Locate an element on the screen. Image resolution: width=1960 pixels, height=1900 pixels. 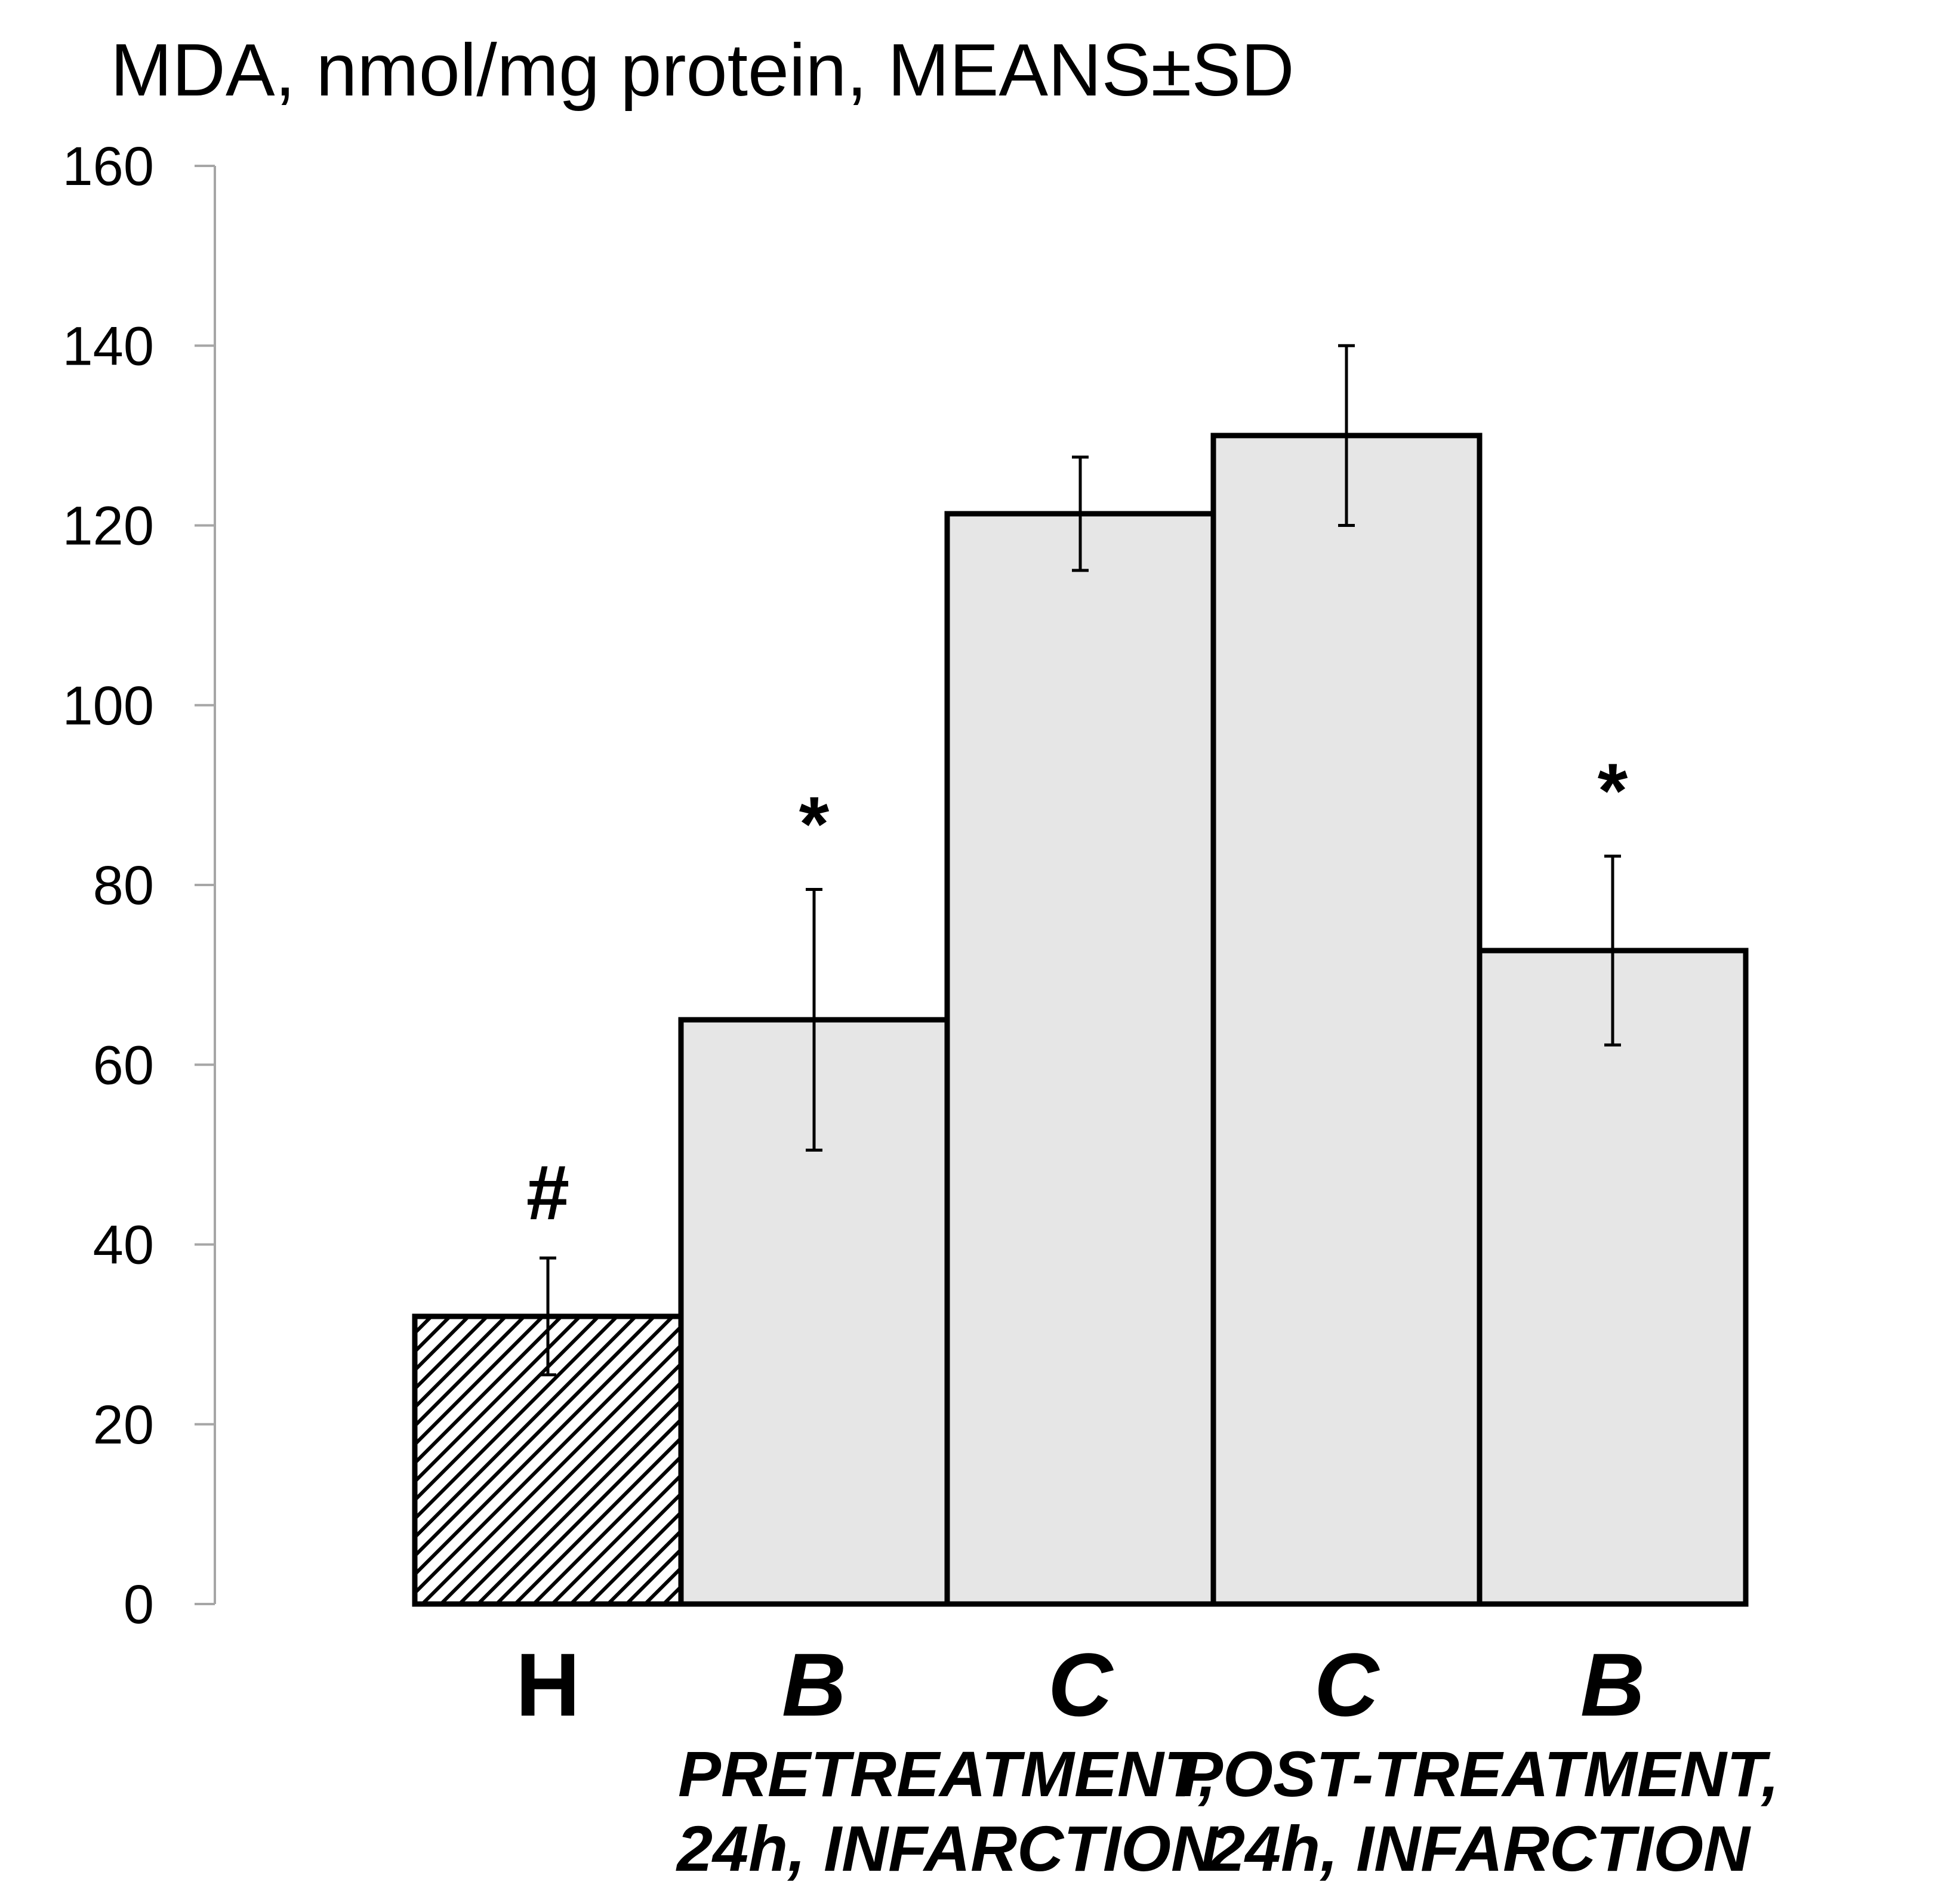
y-tick-label: 40 is located at coordinates (123, 1245).